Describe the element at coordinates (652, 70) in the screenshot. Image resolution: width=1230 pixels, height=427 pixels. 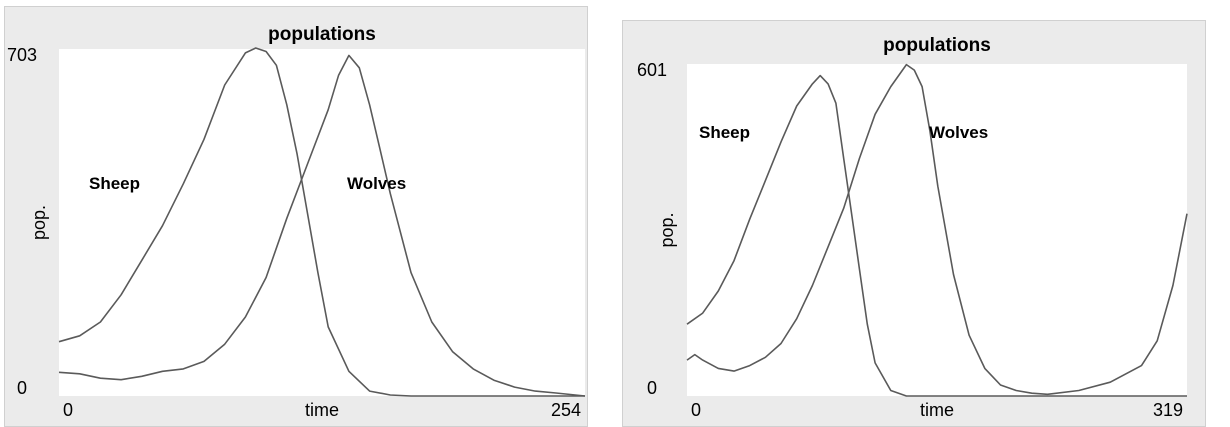
I see `y-tick-label-max: 601` at that location.